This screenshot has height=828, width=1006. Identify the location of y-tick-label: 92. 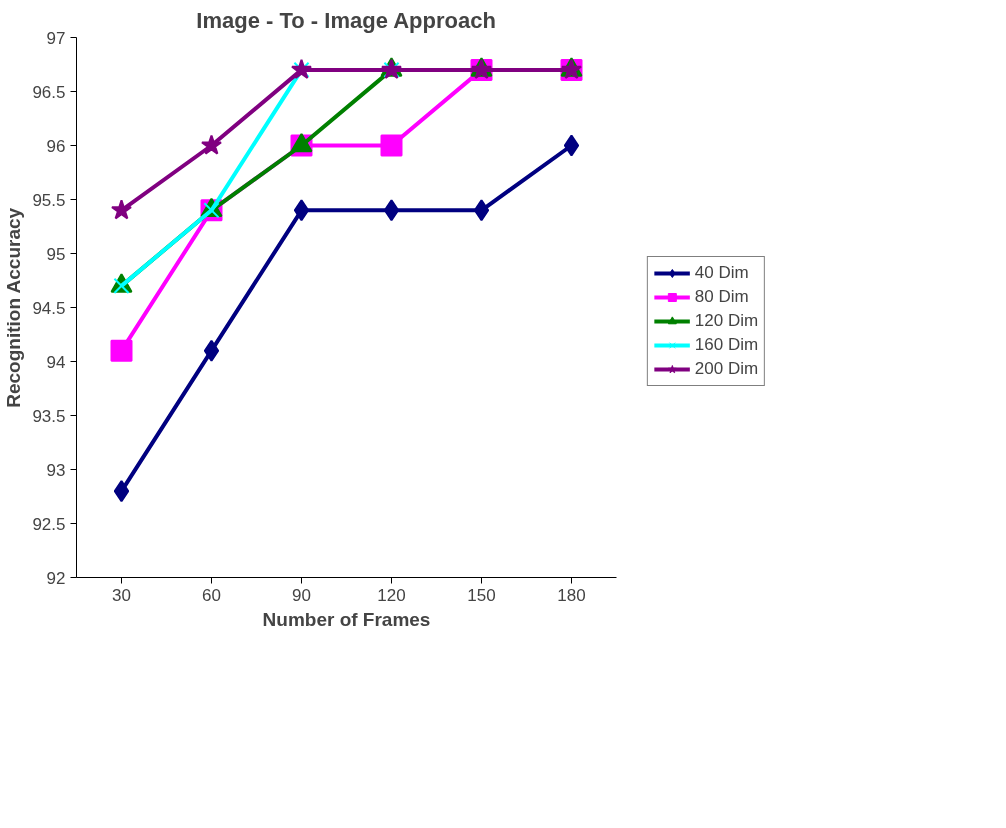
(56, 578).